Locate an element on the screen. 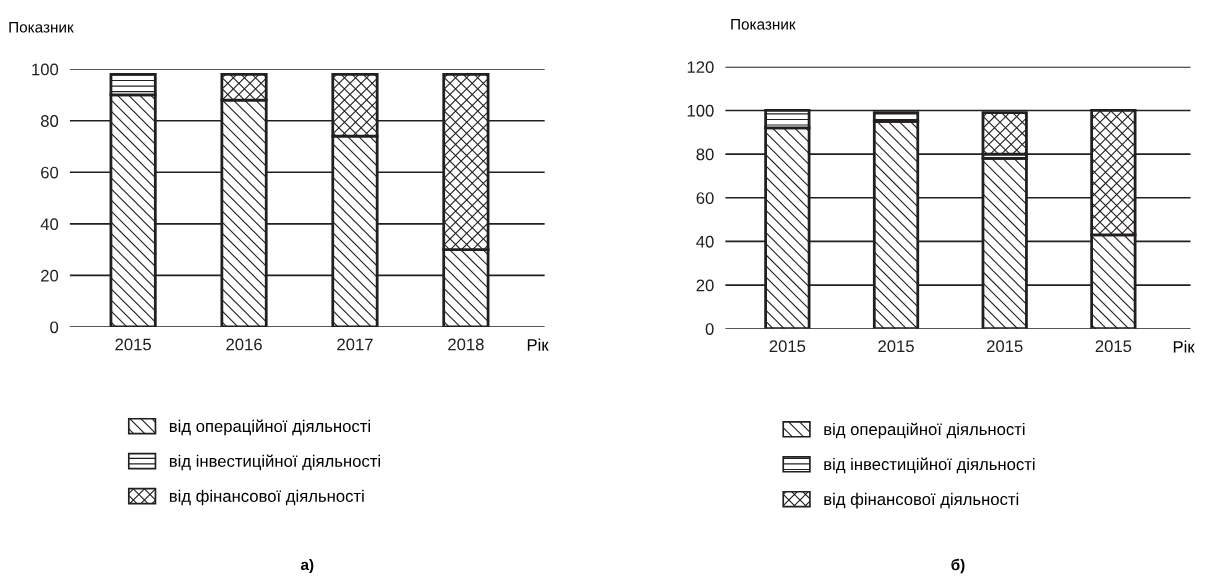 This screenshot has height=586, width=1205. text: а) is located at coordinates (307, 566).